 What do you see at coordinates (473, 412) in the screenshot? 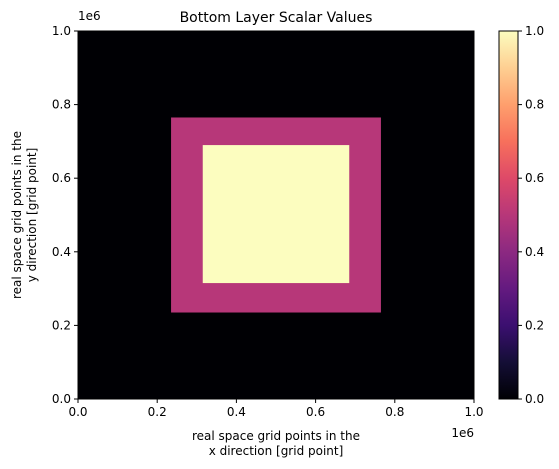
I see `x-tick-label: 1.0` at bounding box center [473, 412].